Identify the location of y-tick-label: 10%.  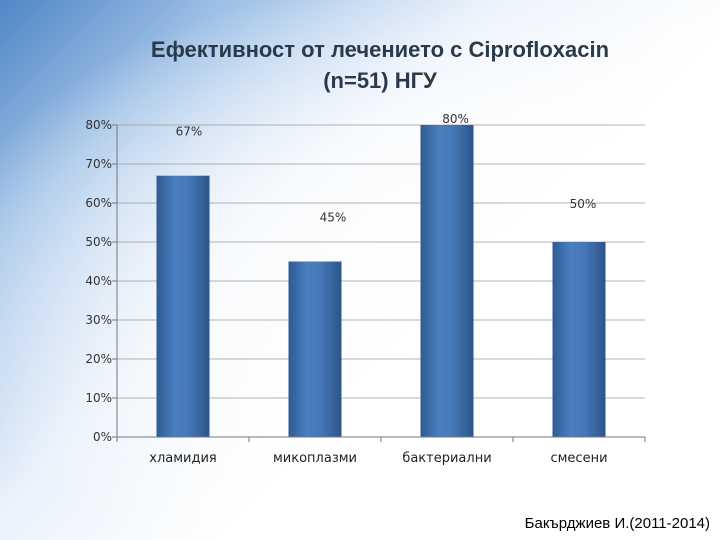
(98, 398).